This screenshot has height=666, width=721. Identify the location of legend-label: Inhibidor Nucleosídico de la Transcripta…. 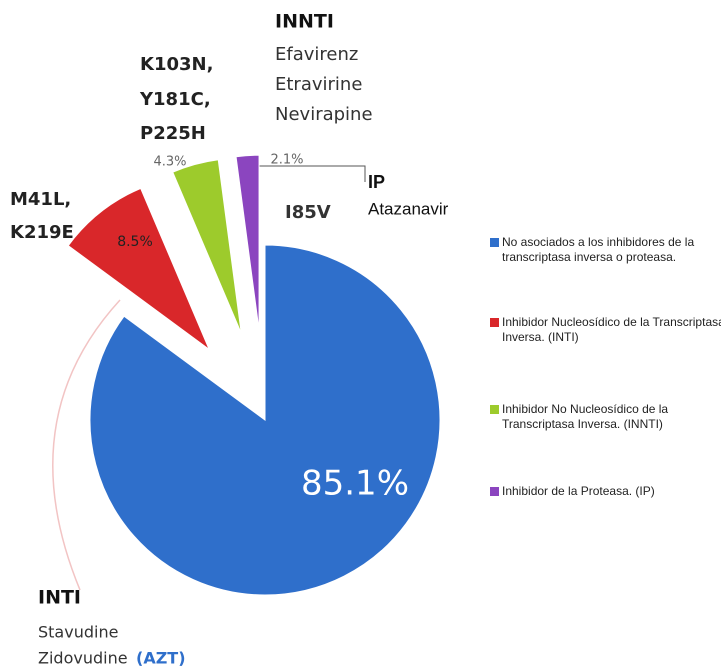
(611, 329).